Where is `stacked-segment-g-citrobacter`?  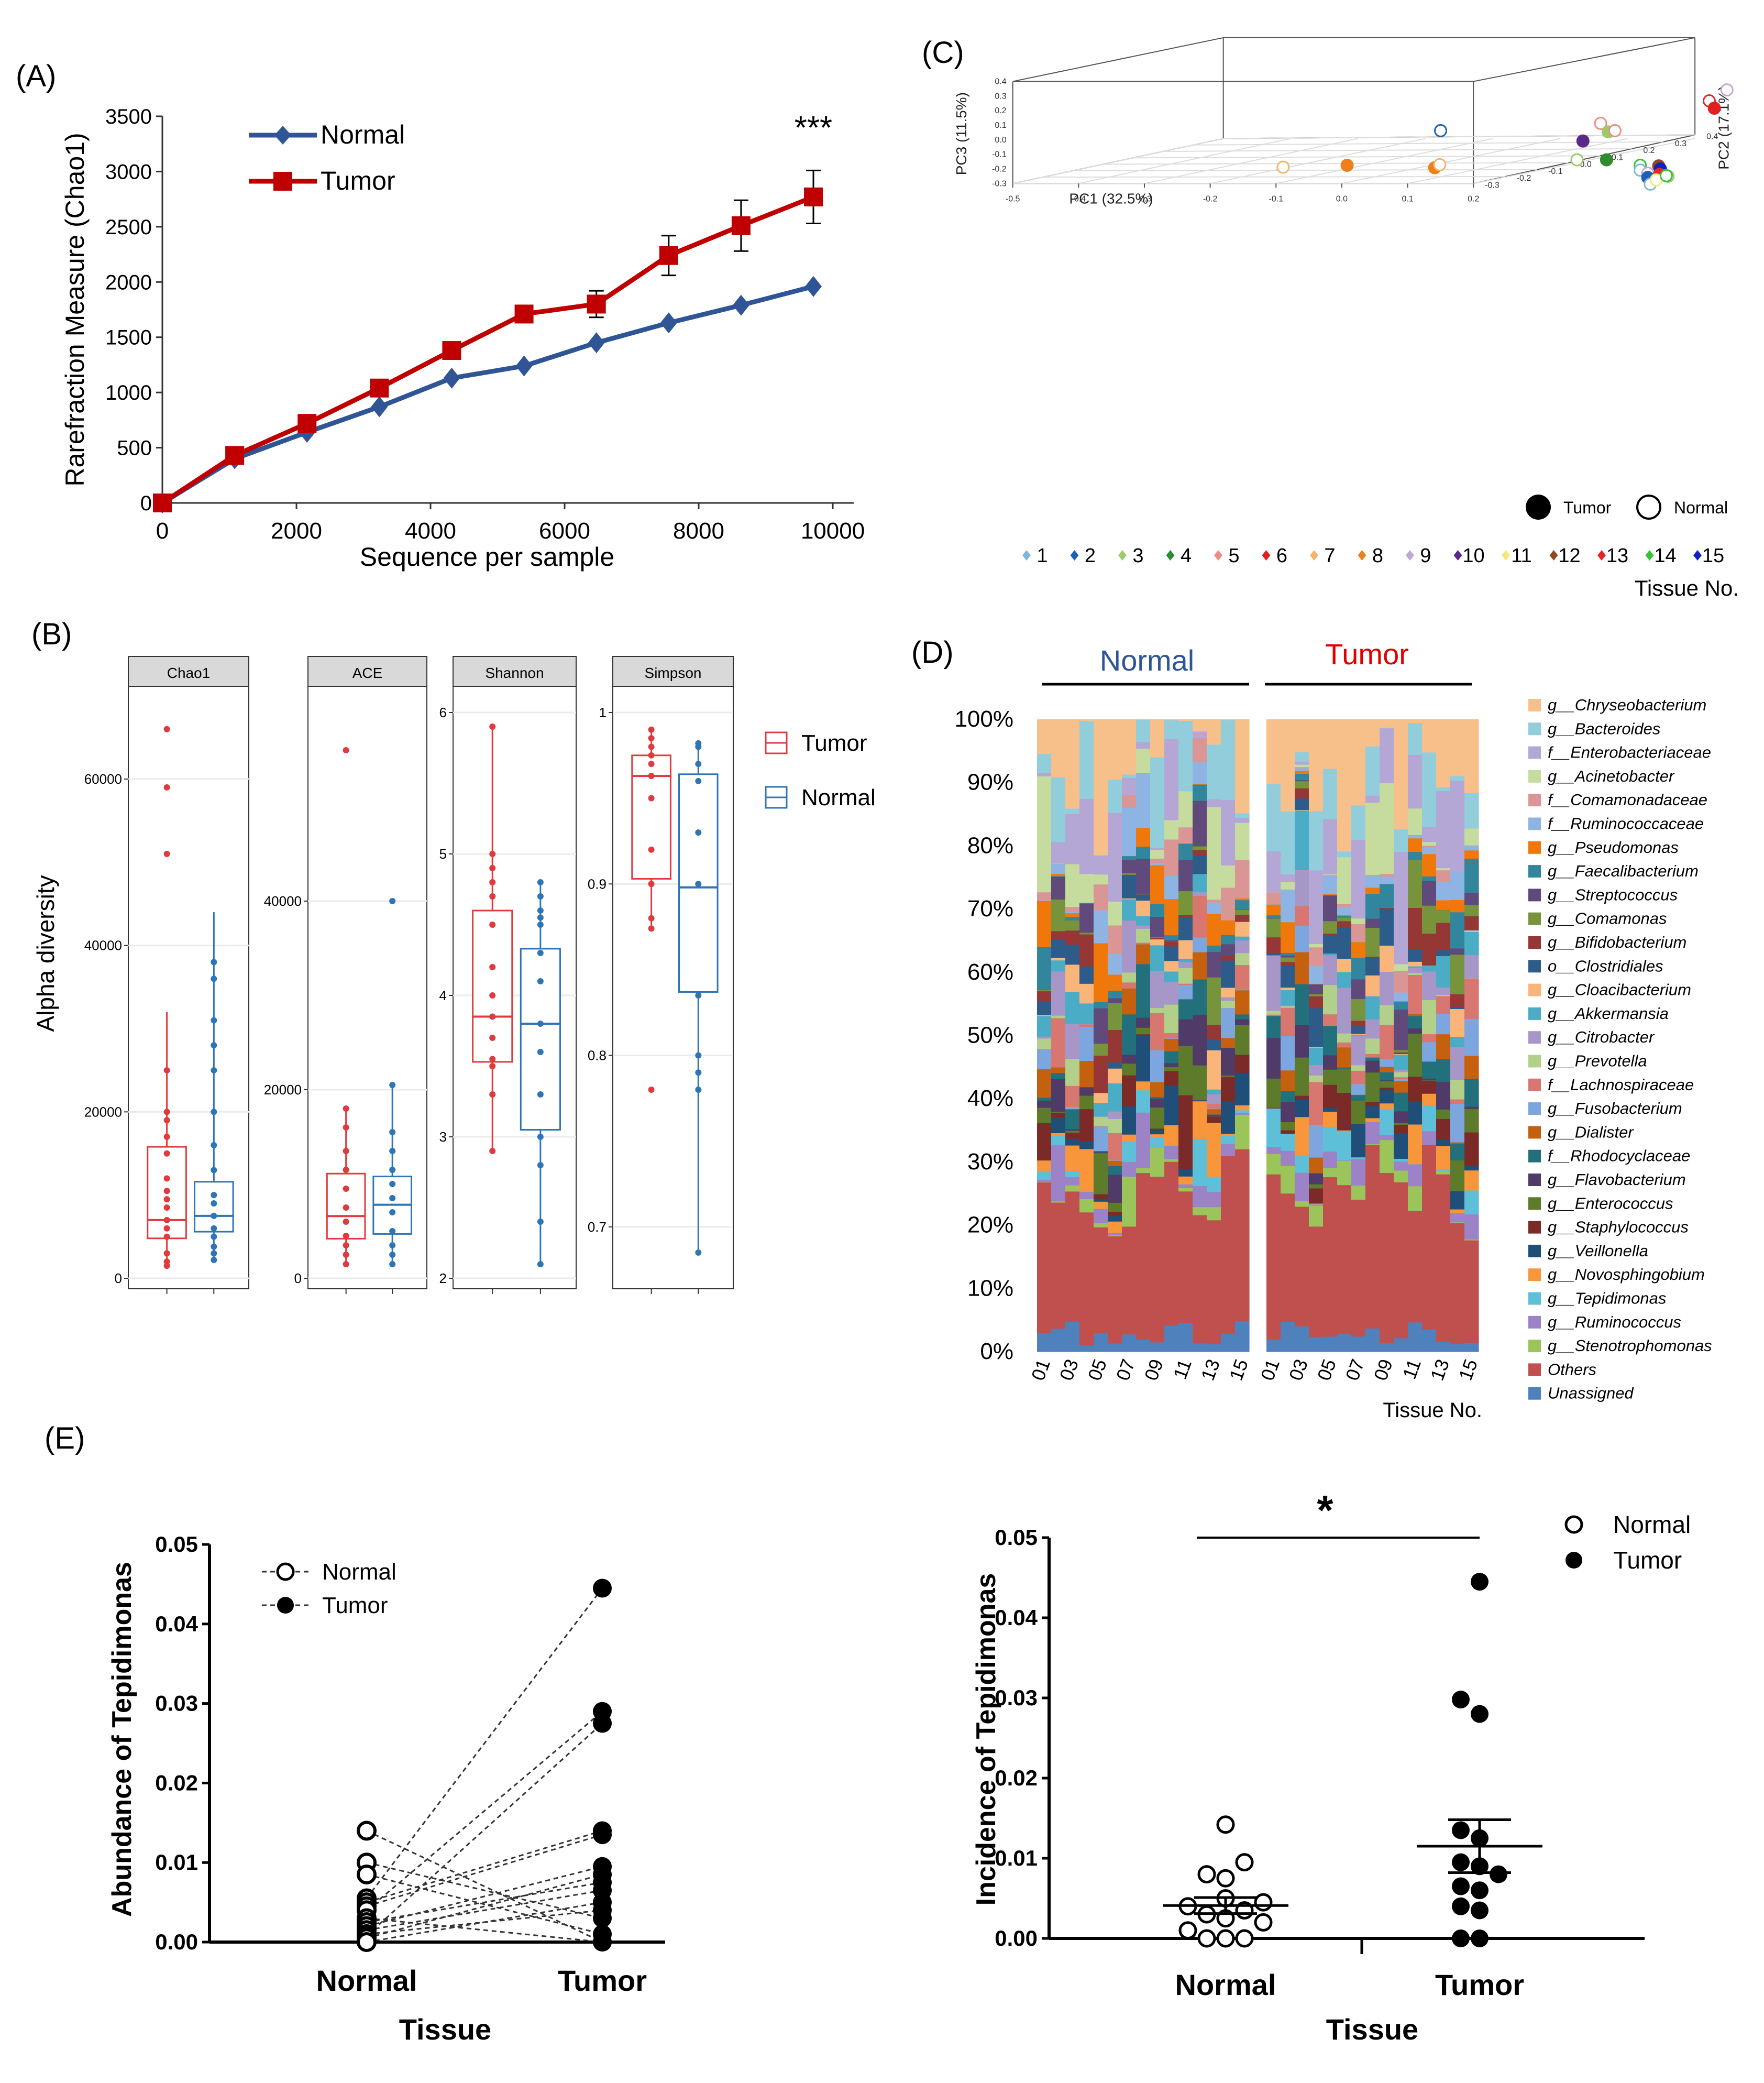
stacked-segment-g-citrobacter is located at coordinates (1344, 1010).